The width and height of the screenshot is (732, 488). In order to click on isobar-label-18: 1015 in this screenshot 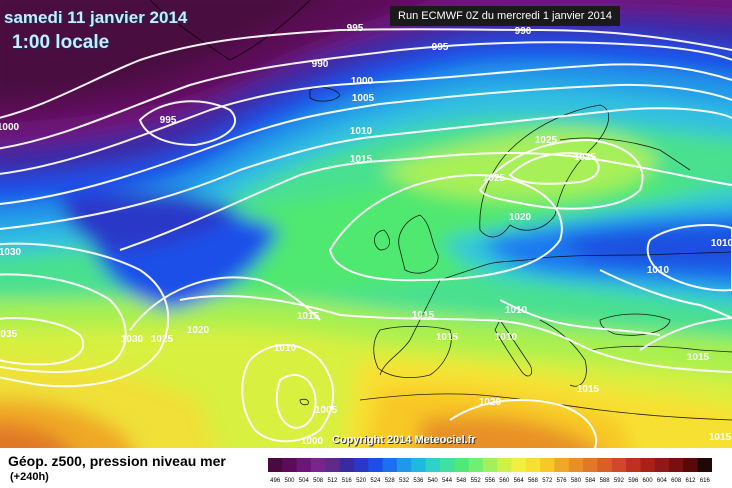, I will do `click(423, 315)`.